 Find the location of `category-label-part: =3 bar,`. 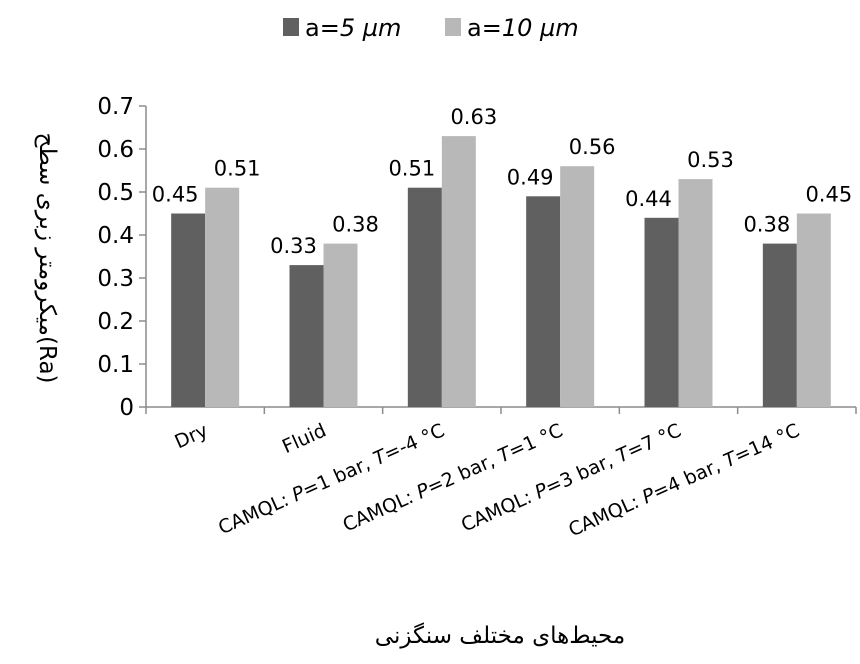

category-label-part: =3 bar, is located at coordinates (582, 473).